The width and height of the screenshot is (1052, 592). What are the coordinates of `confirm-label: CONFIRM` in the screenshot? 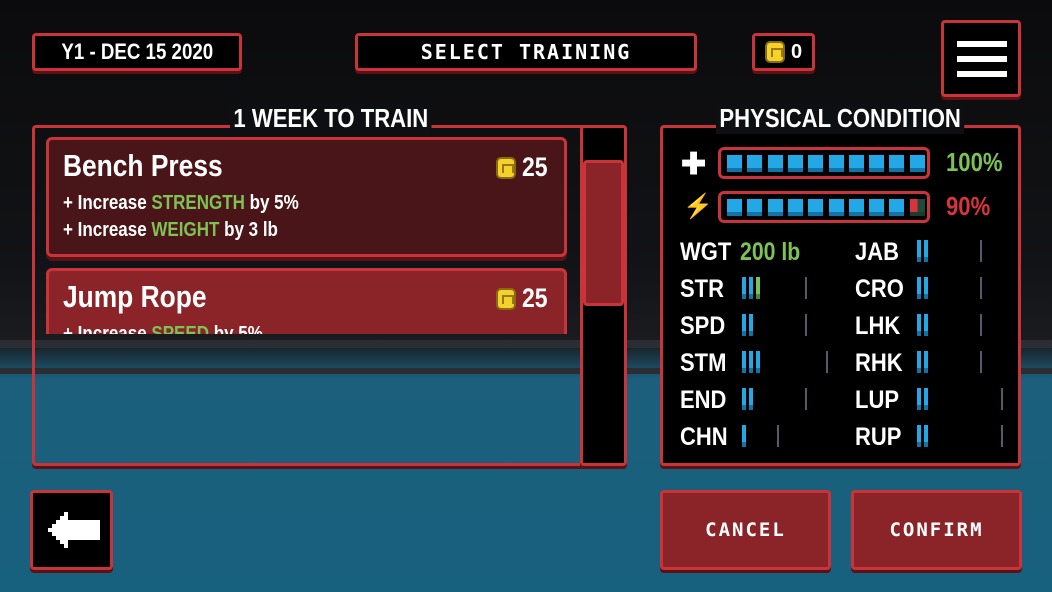 It's located at (936, 530).